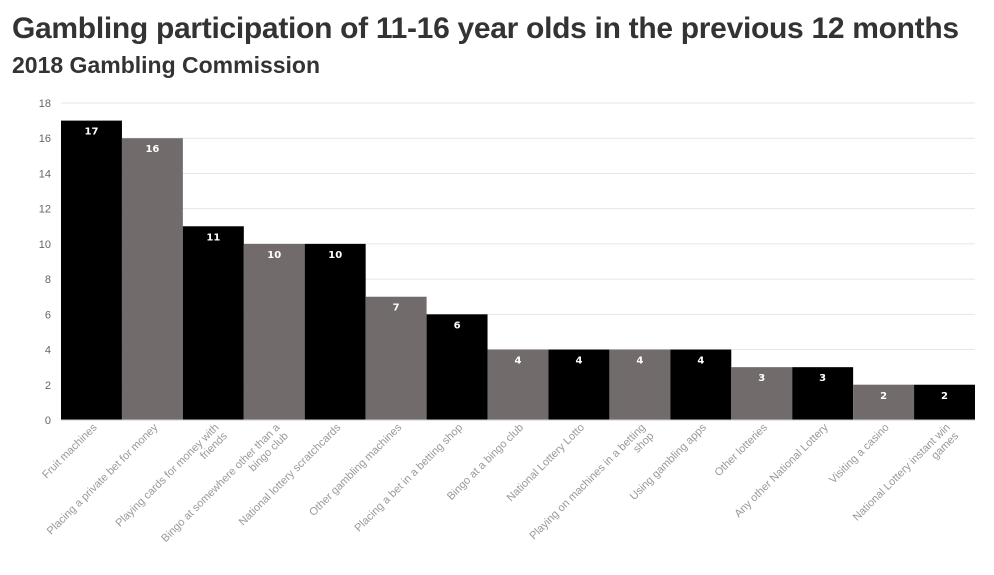 The height and width of the screenshot is (575, 994). I want to click on x-category-label-line: National lottery scratchcards, so click(290, 474).